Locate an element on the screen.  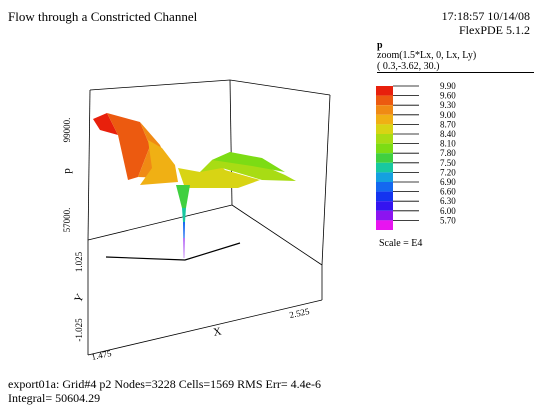
surface-band-green is located at coordinates (248, 162).